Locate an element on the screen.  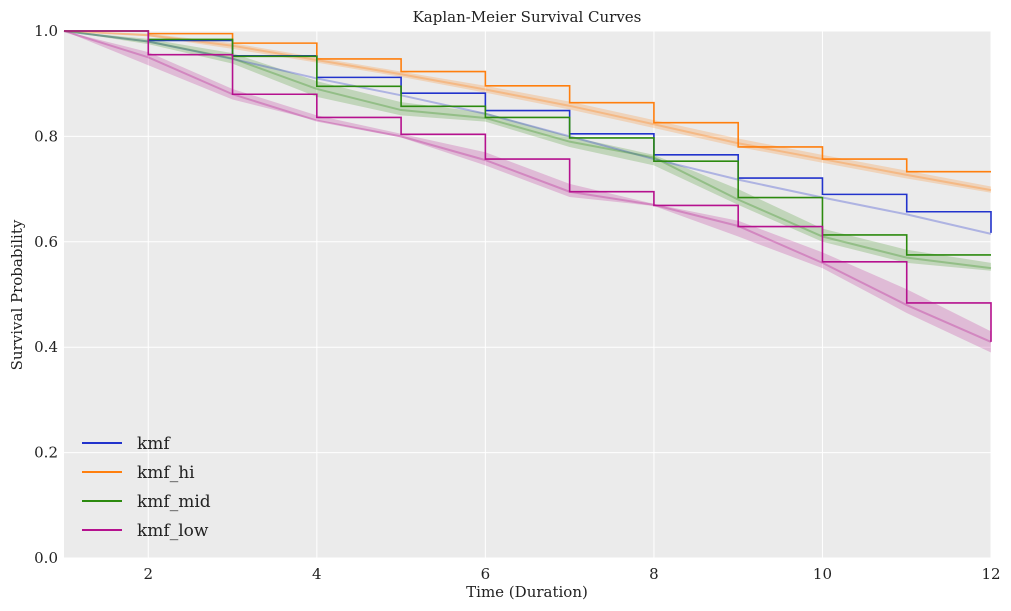
x-tick-label-1: 4 is located at coordinates (317, 574).